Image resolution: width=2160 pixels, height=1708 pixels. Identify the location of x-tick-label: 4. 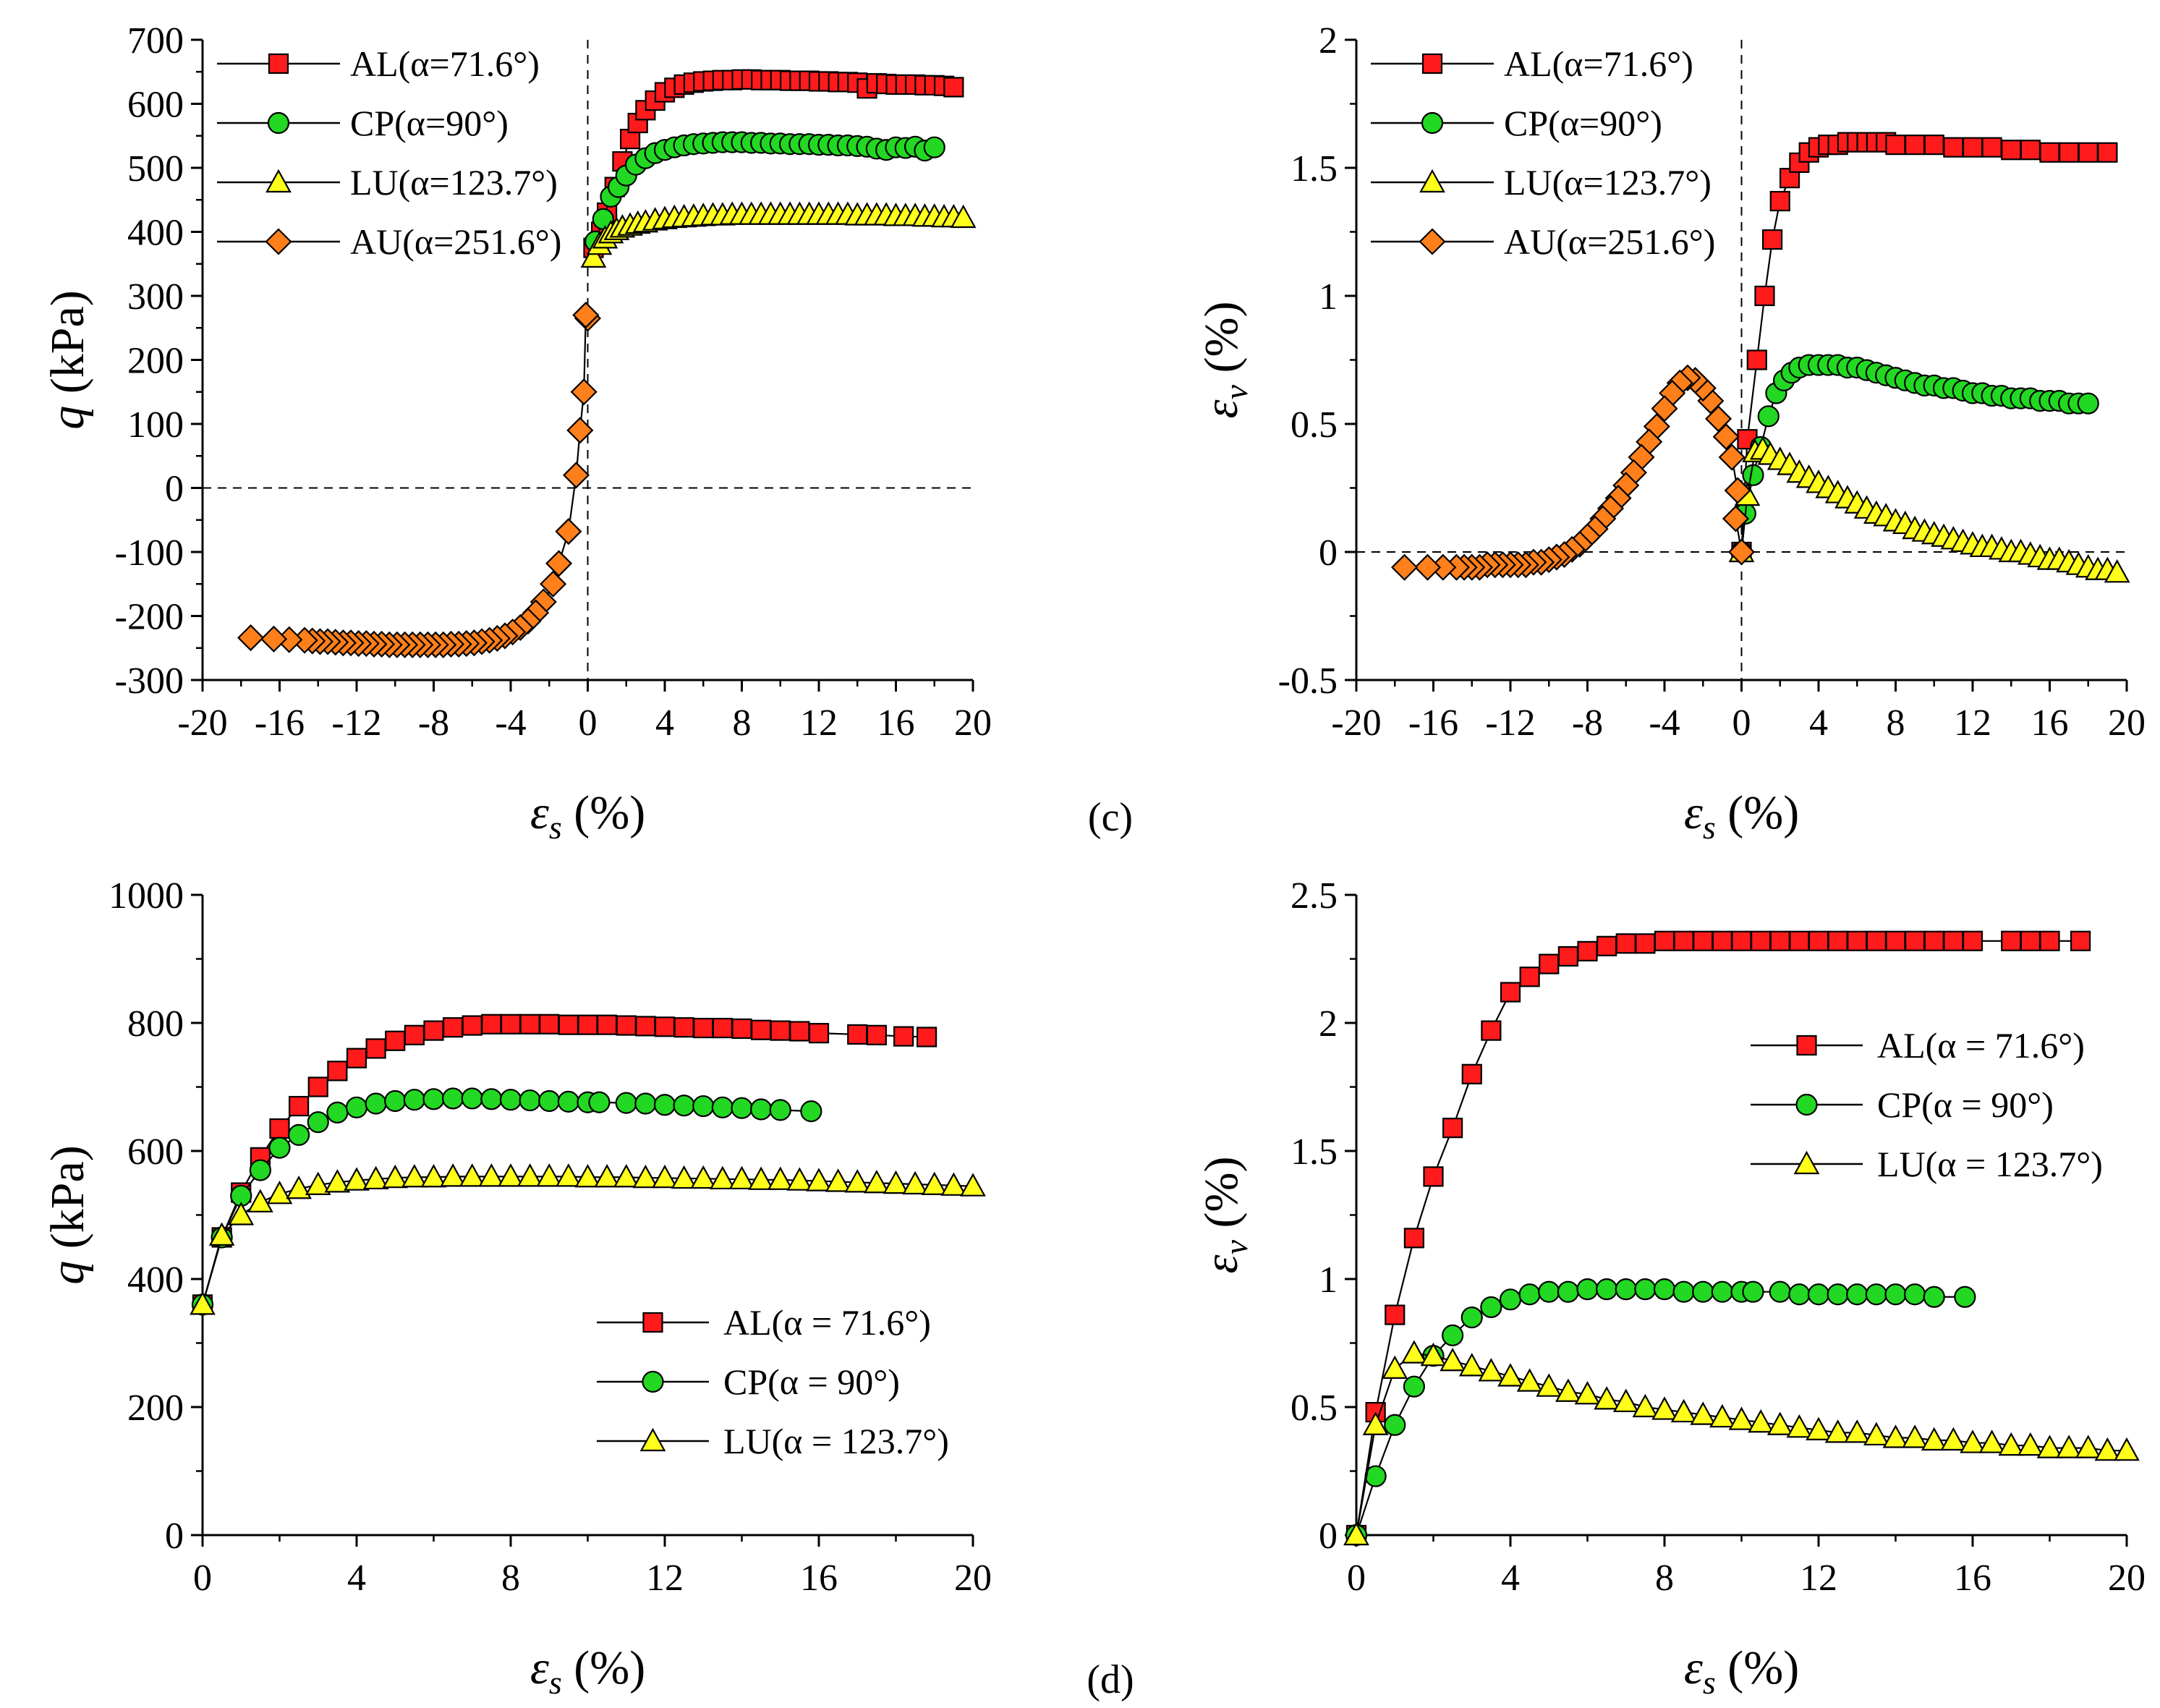
(664, 723).